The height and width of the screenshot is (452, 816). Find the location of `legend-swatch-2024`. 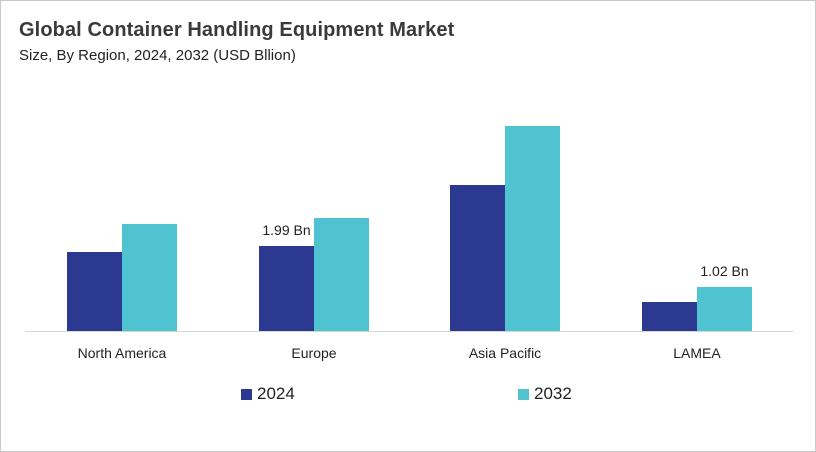

legend-swatch-2024 is located at coordinates (246, 394).